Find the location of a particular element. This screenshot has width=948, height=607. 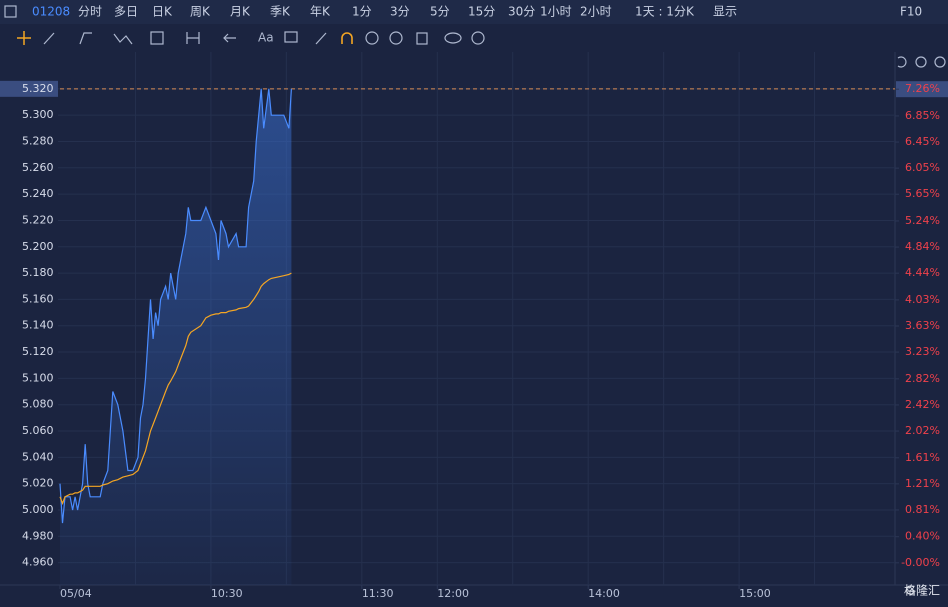

line-tool is located at coordinates (49, 38).